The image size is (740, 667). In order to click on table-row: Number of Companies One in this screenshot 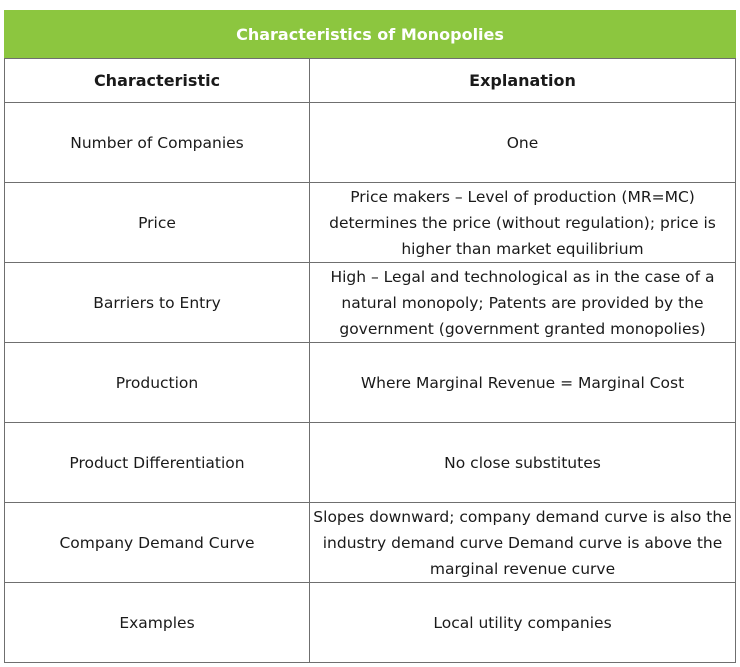, I will do `click(370, 142)`.